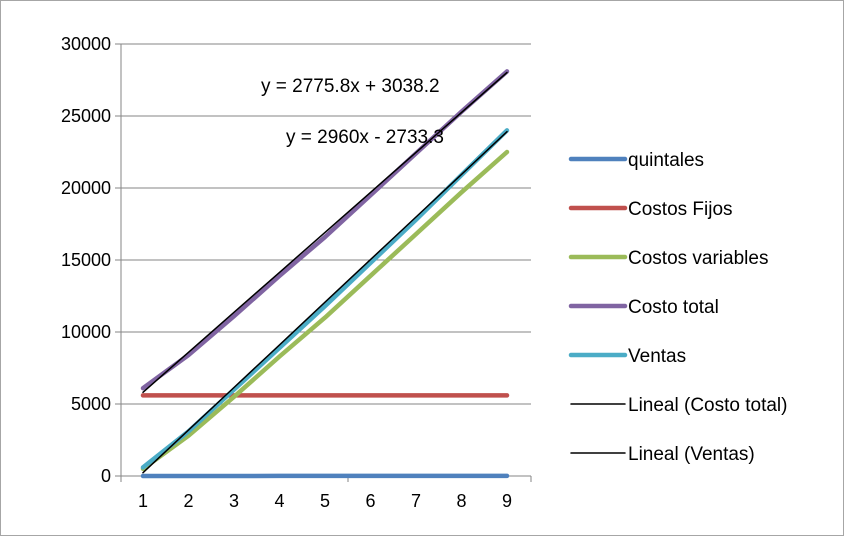  Describe the element at coordinates (188, 501) in the screenshot. I see `x-tick-label: 2` at that location.